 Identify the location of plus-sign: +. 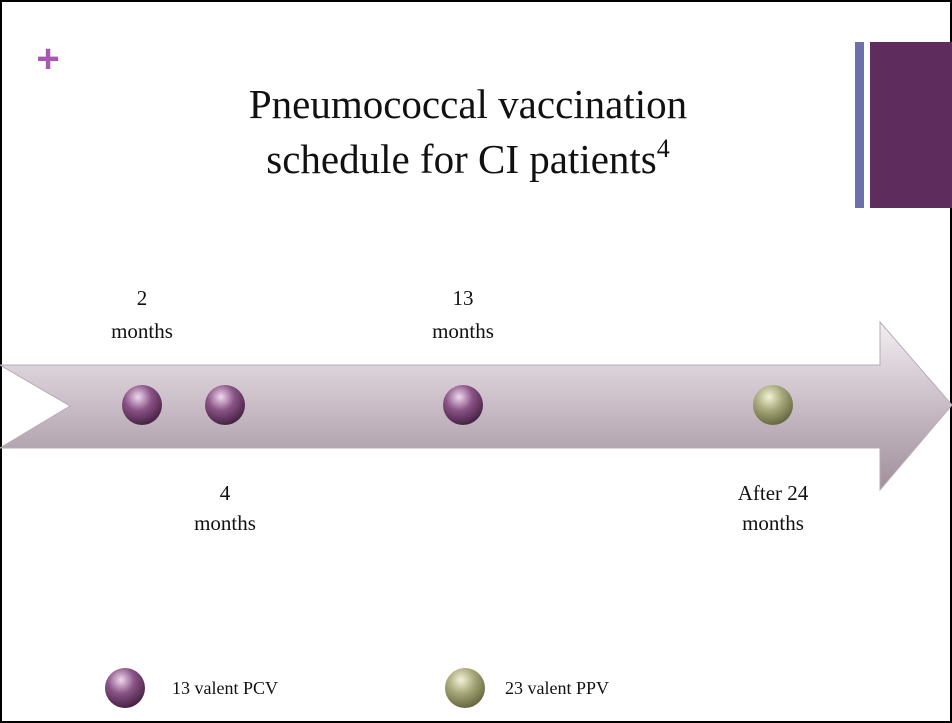
(47, 59).